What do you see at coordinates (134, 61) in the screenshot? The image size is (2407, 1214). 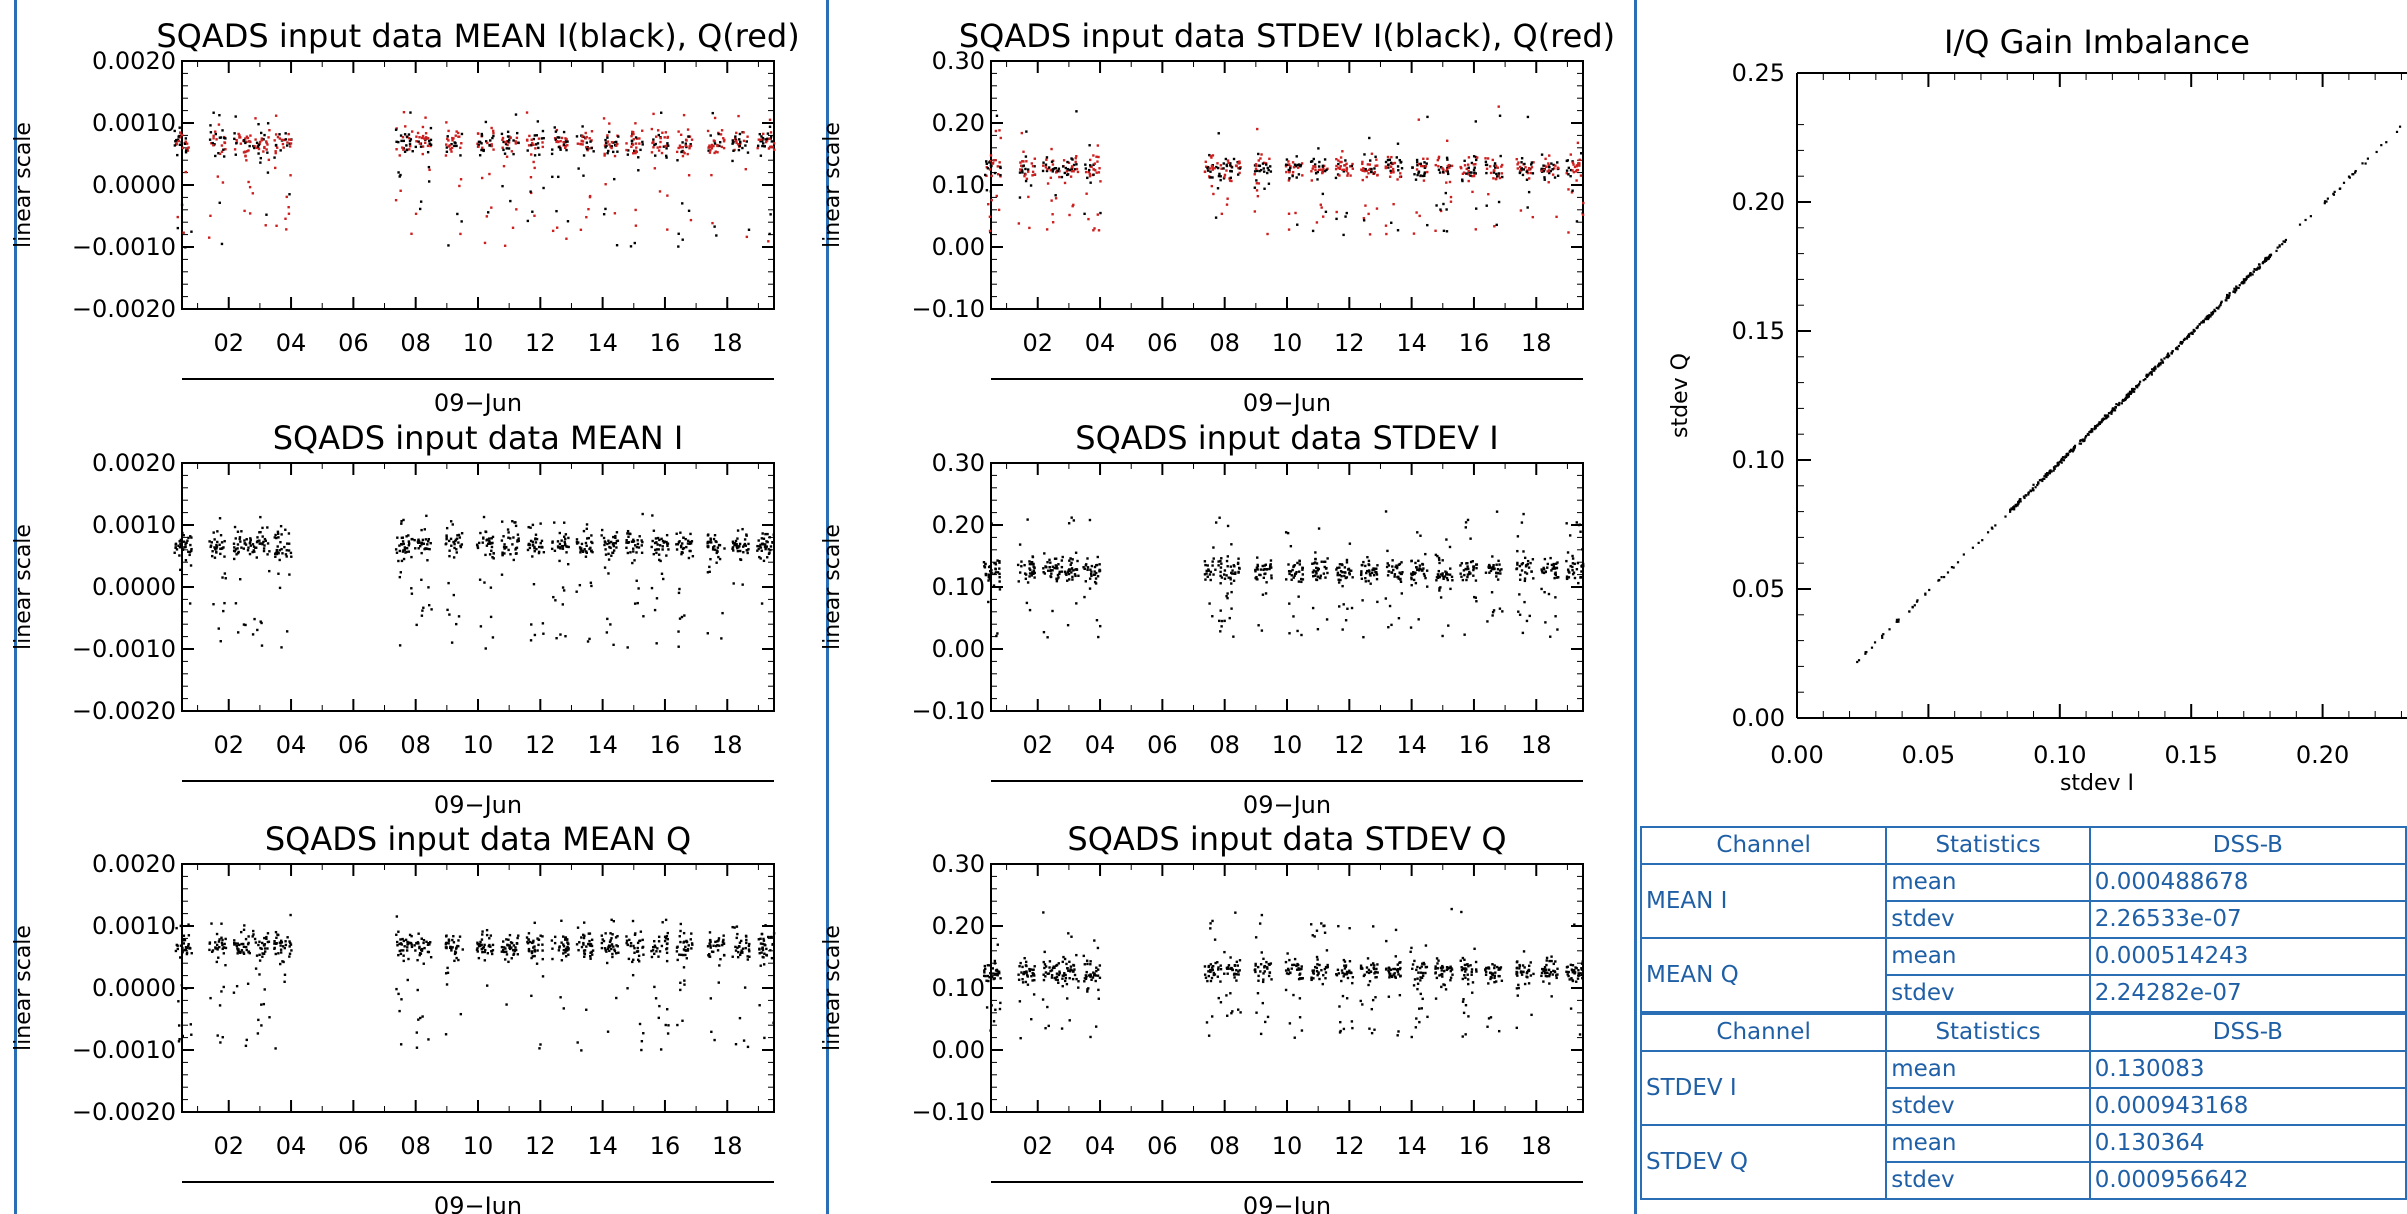 I see `y-tick-label: 0.0020` at bounding box center [134, 61].